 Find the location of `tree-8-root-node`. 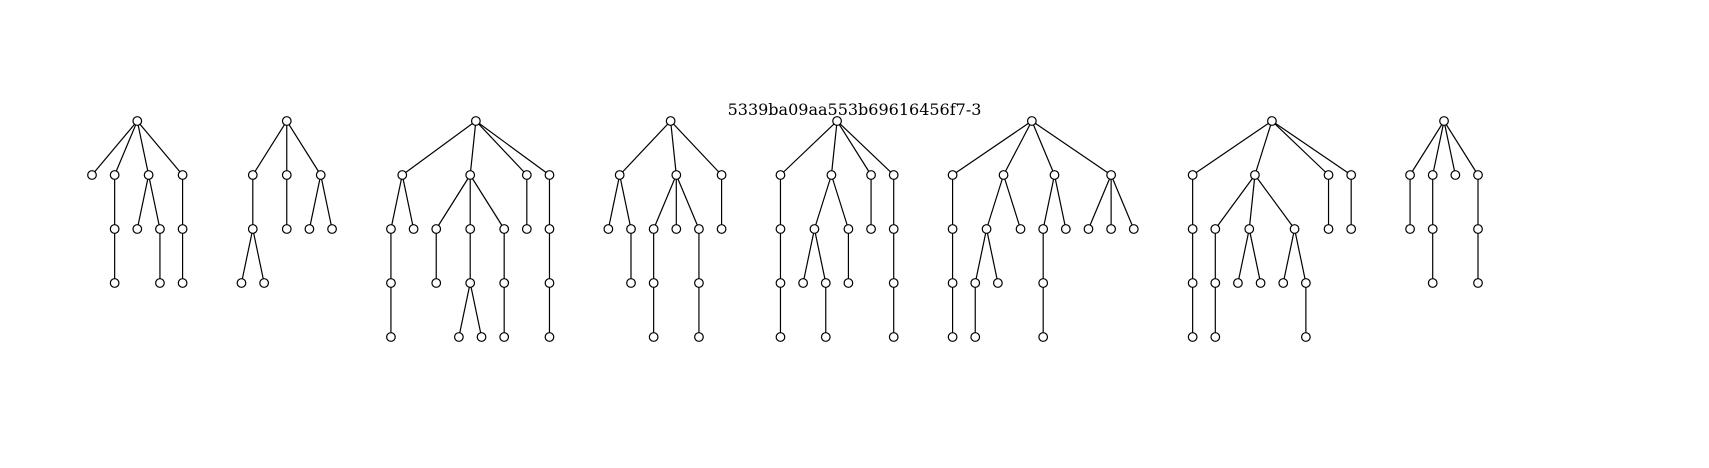

tree-8-root-node is located at coordinates (1444, 121).